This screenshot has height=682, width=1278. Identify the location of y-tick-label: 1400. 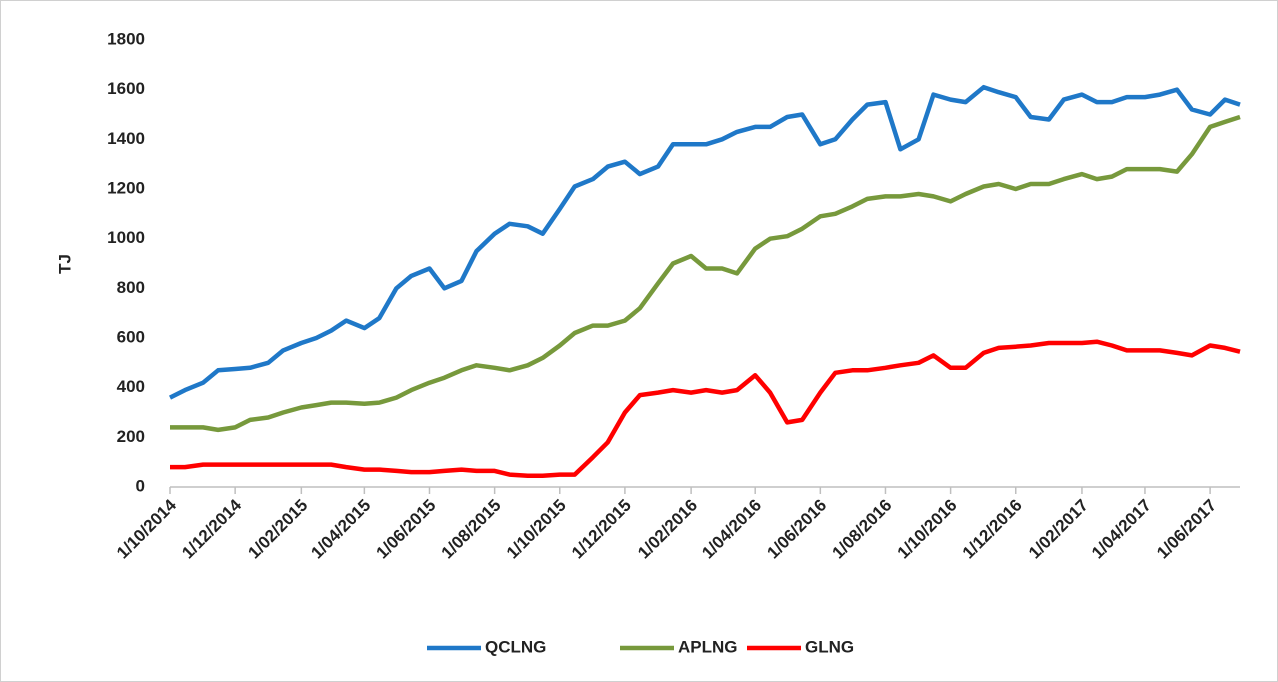
(126, 138).